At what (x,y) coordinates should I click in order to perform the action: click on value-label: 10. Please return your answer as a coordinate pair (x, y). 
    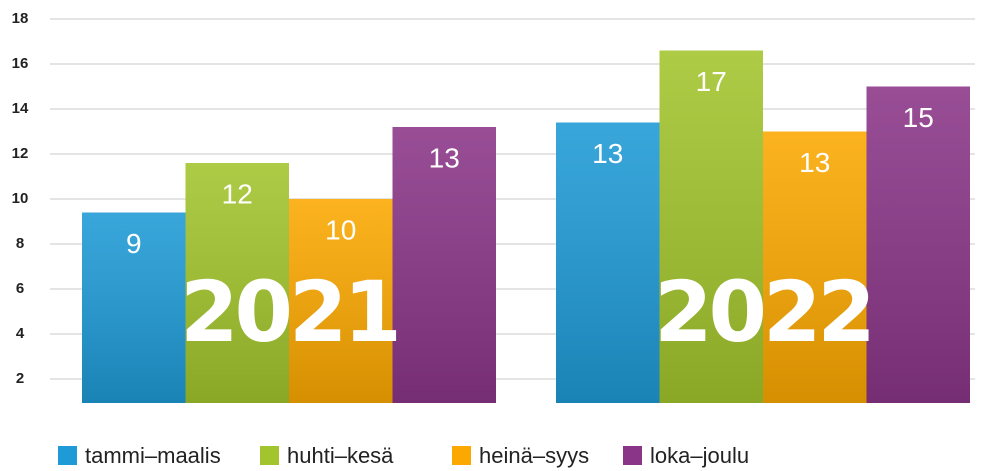
    Looking at the image, I should click on (340, 229).